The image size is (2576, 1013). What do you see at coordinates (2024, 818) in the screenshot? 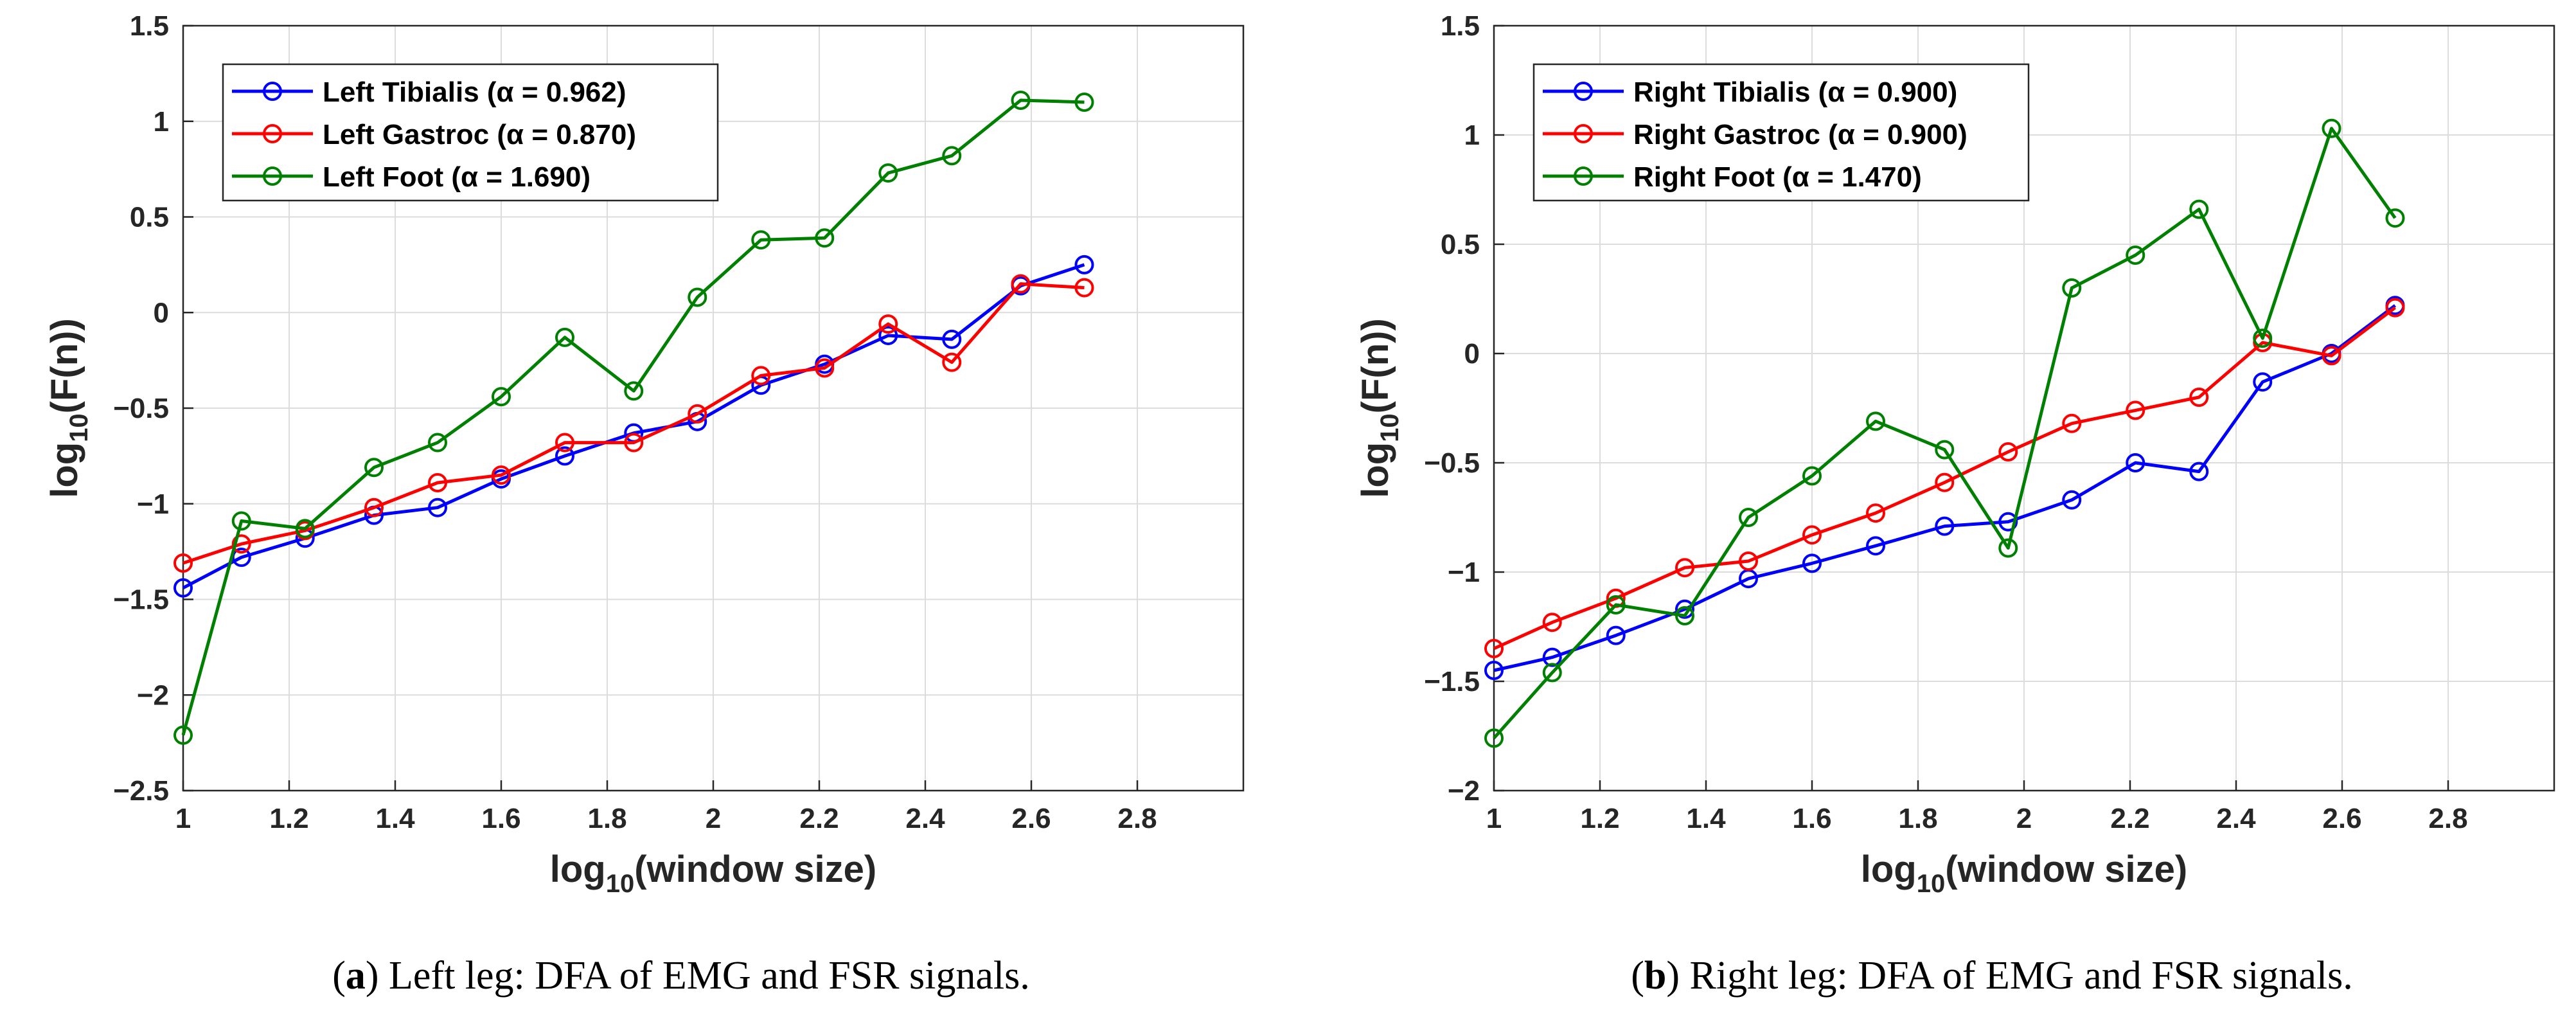
I see `x-tick-label: 2` at bounding box center [2024, 818].